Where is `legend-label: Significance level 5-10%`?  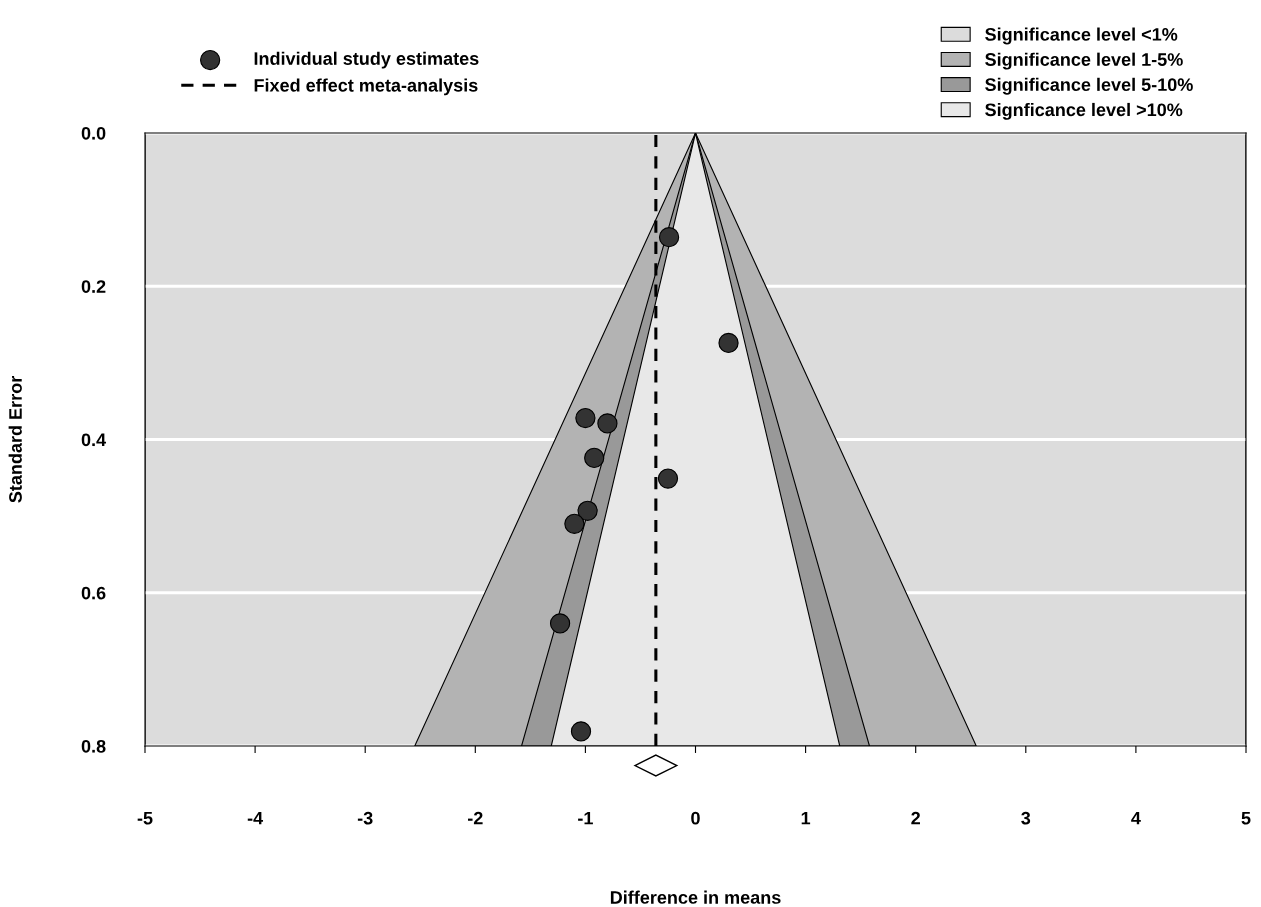 legend-label: Significance level 5-10% is located at coordinates (1089, 86).